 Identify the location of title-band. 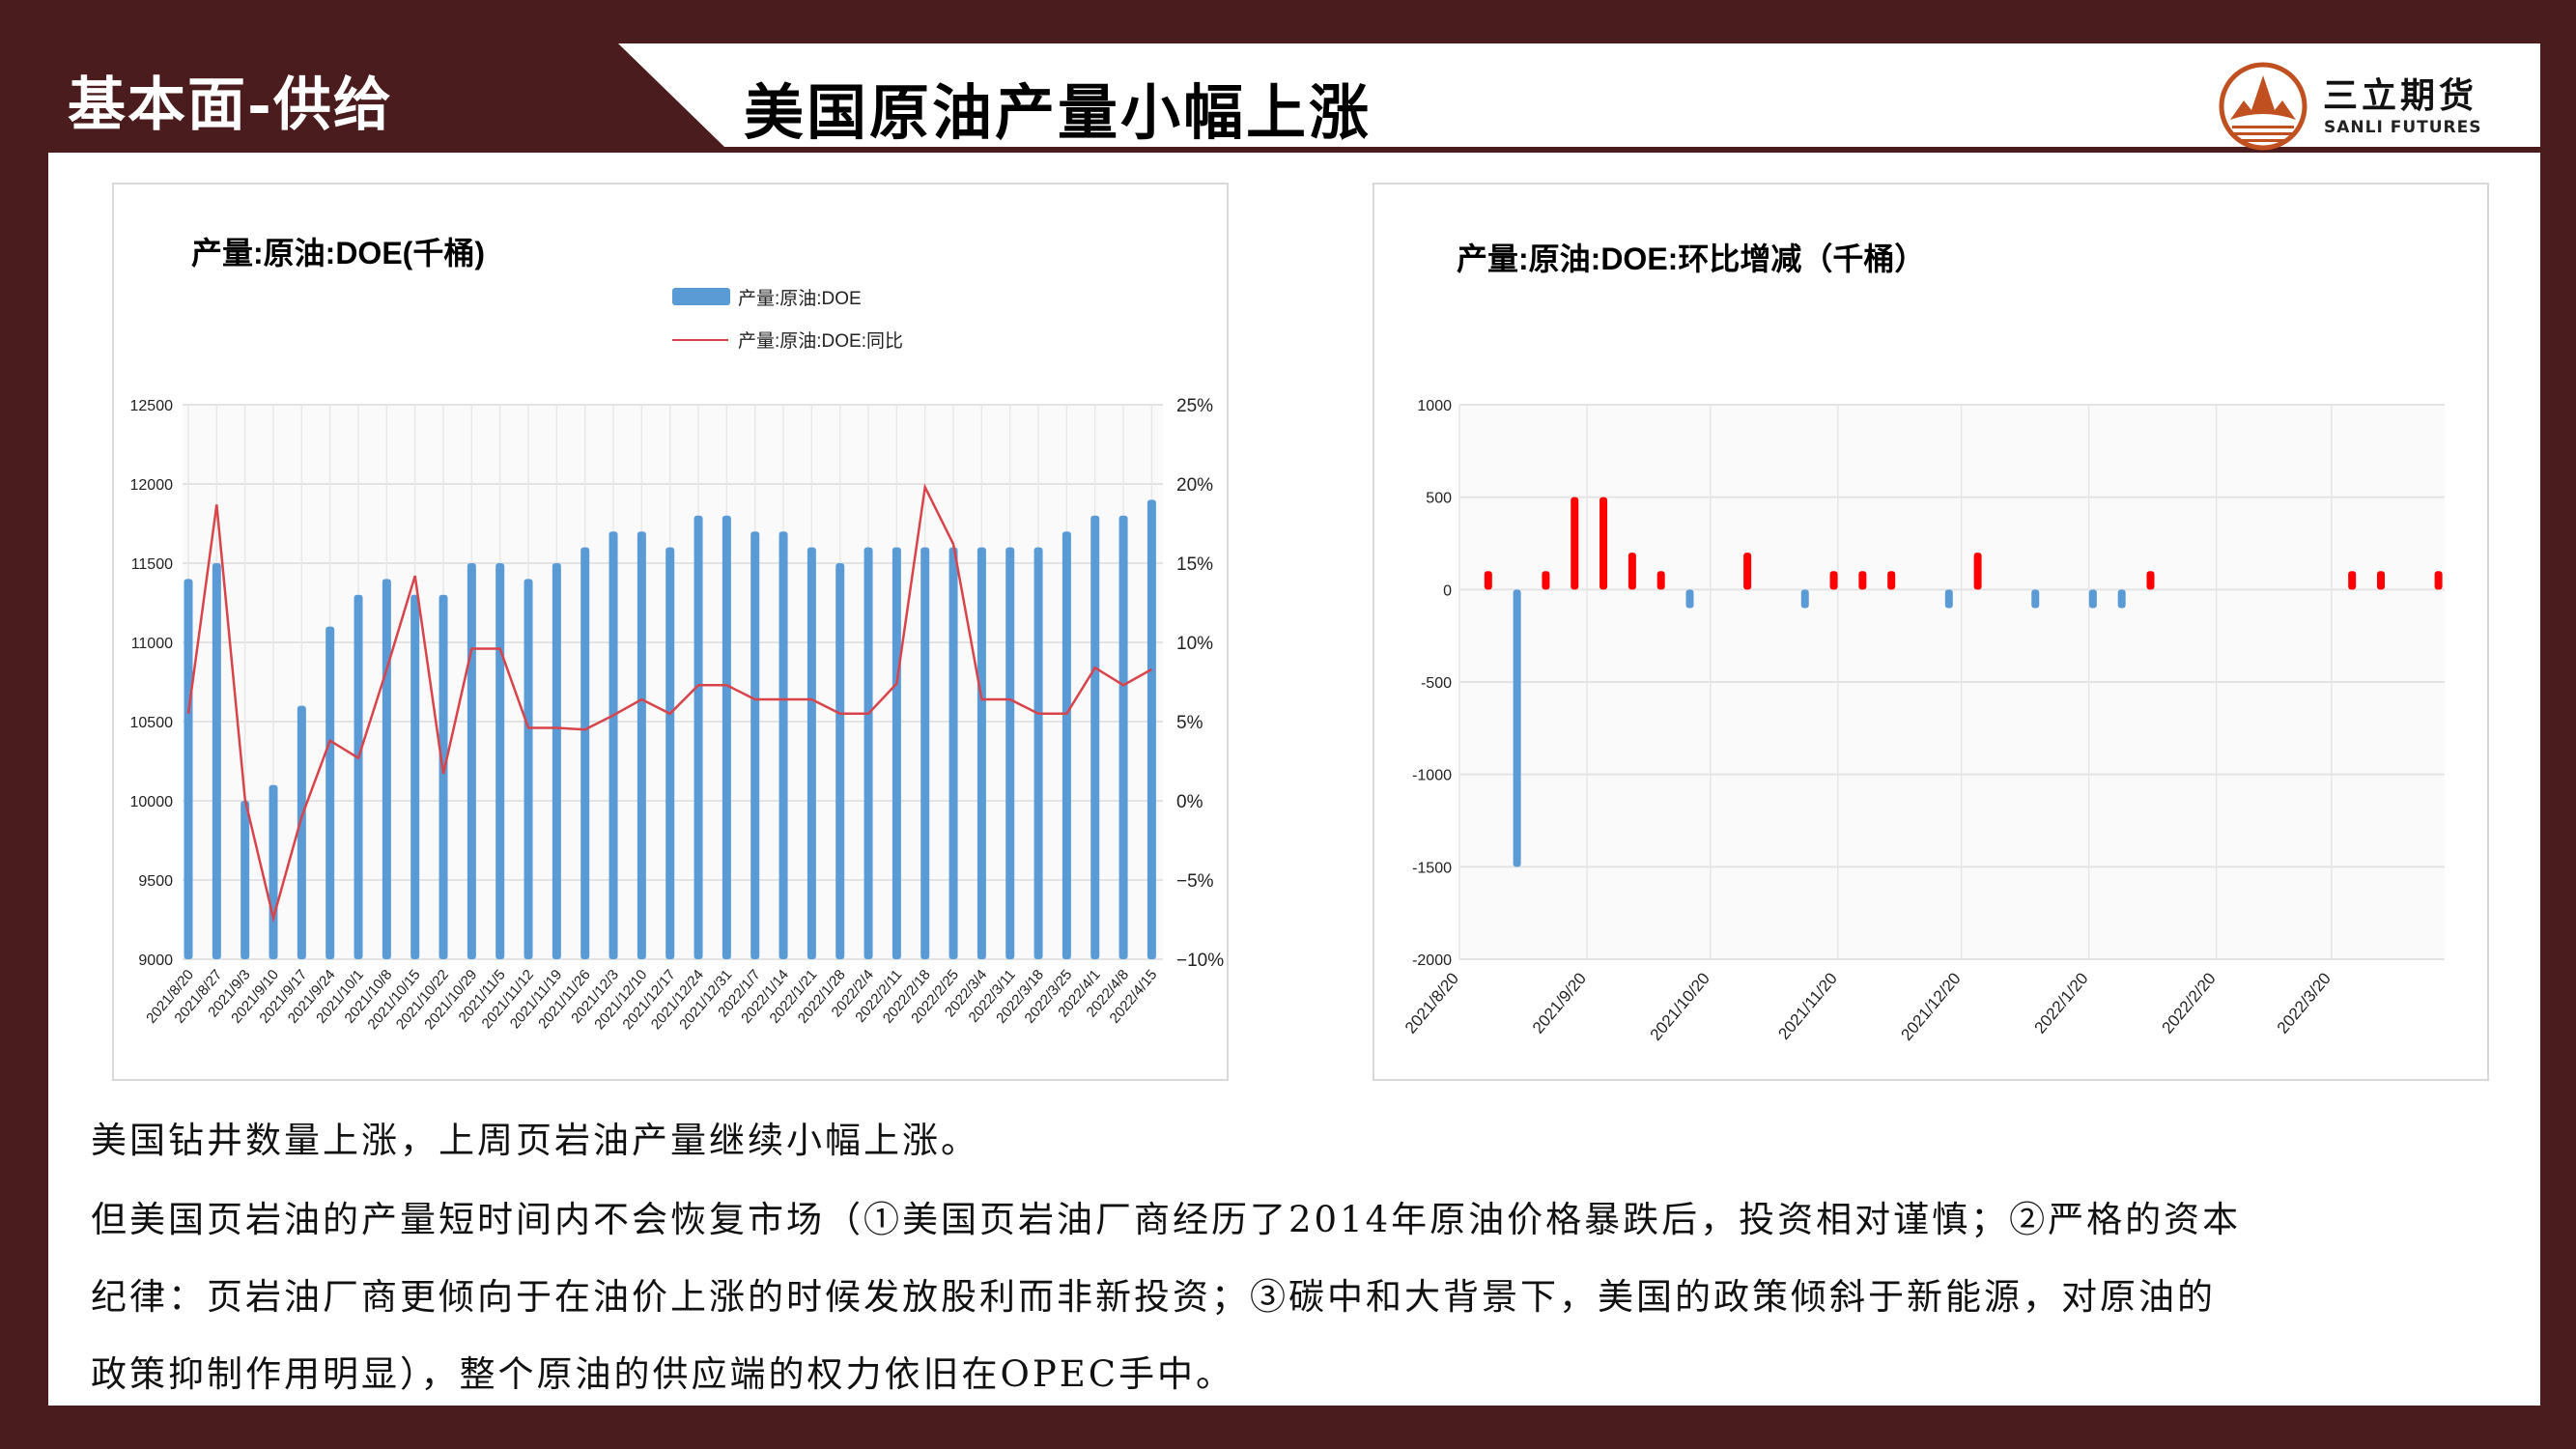
(1579, 95).